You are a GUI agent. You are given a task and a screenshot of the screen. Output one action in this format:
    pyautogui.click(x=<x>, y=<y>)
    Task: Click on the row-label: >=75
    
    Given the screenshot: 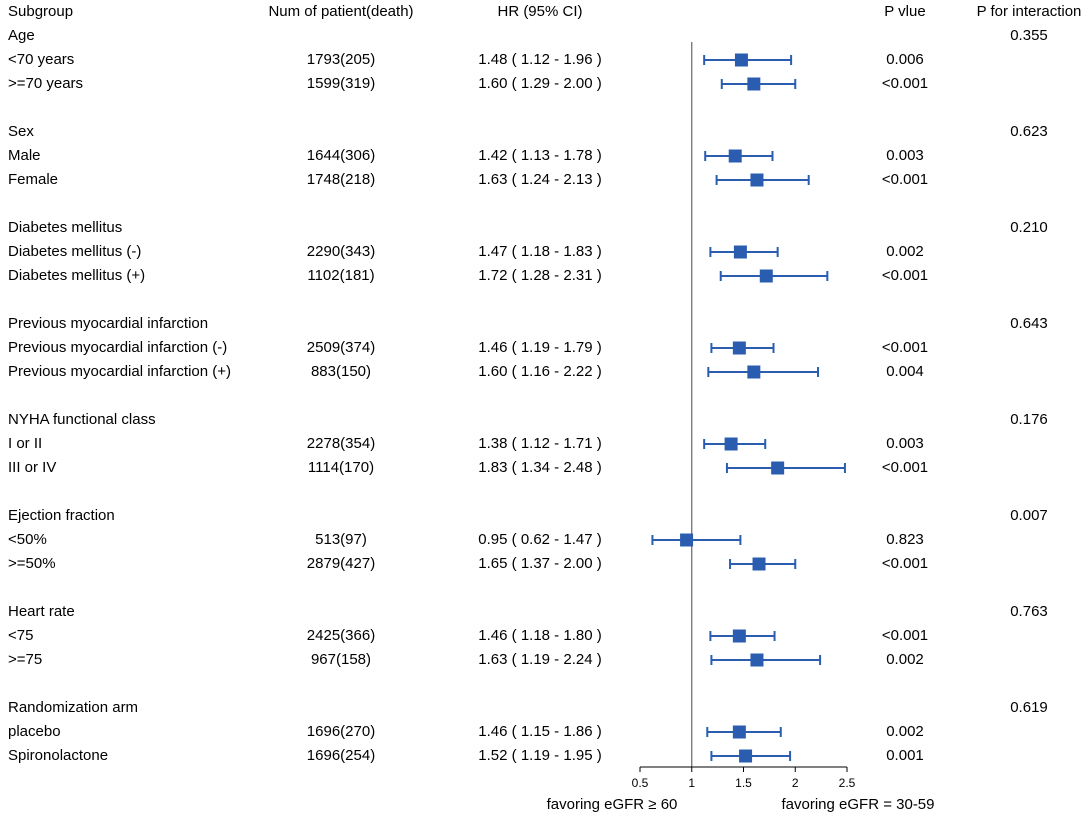 What is the action you would take?
    pyautogui.click(x=25, y=659)
    